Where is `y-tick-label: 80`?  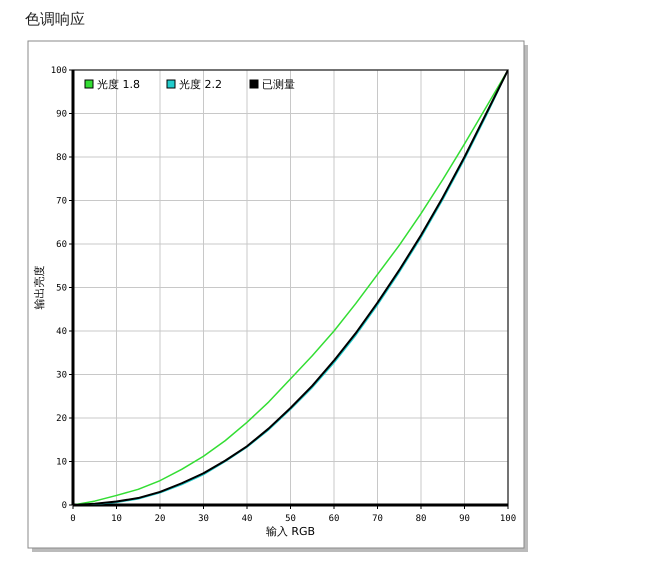
y-tick-label: 80 is located at coordinates (61, 158).